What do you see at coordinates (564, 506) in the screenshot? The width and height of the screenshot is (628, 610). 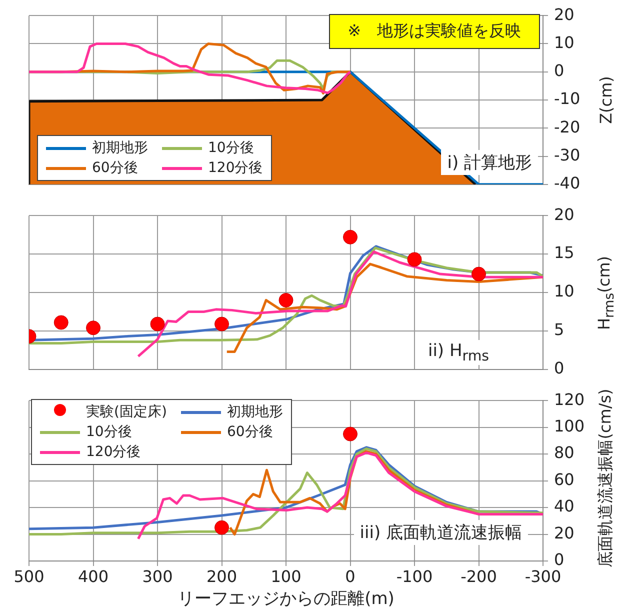 I see `y-tick-label: 40` at bounding box center [564, 506].